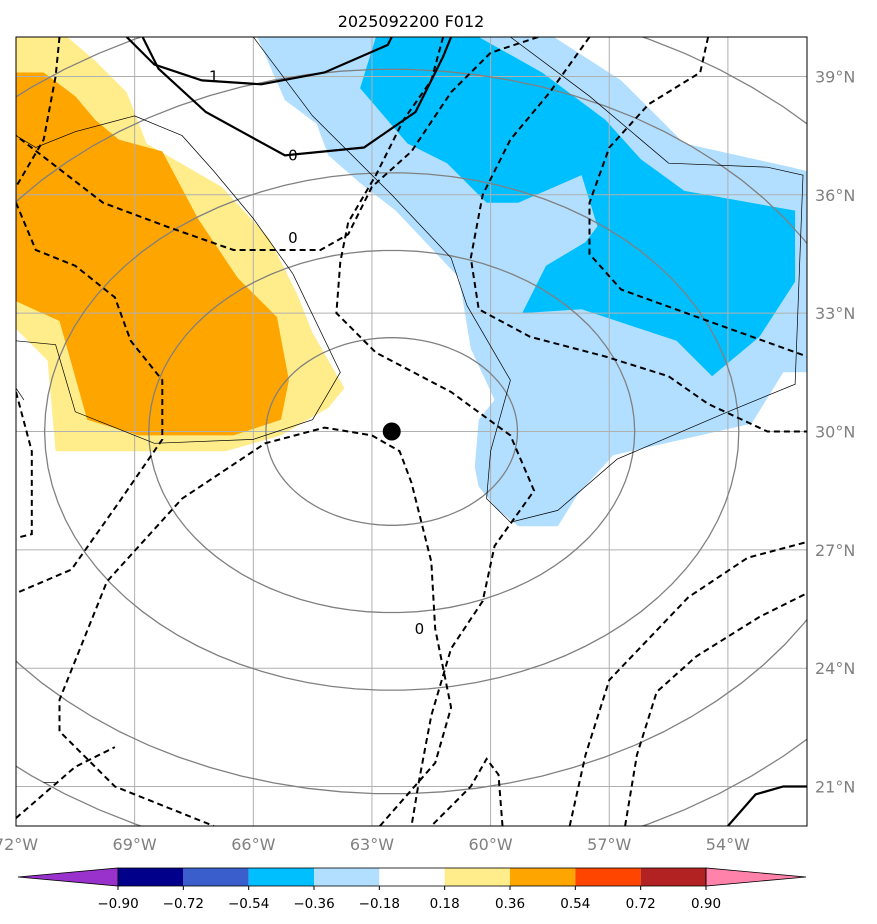 The width and height of the screenshot is (877, 924). I want to click on lat-tick-label: 33°N, so click(835, 313).